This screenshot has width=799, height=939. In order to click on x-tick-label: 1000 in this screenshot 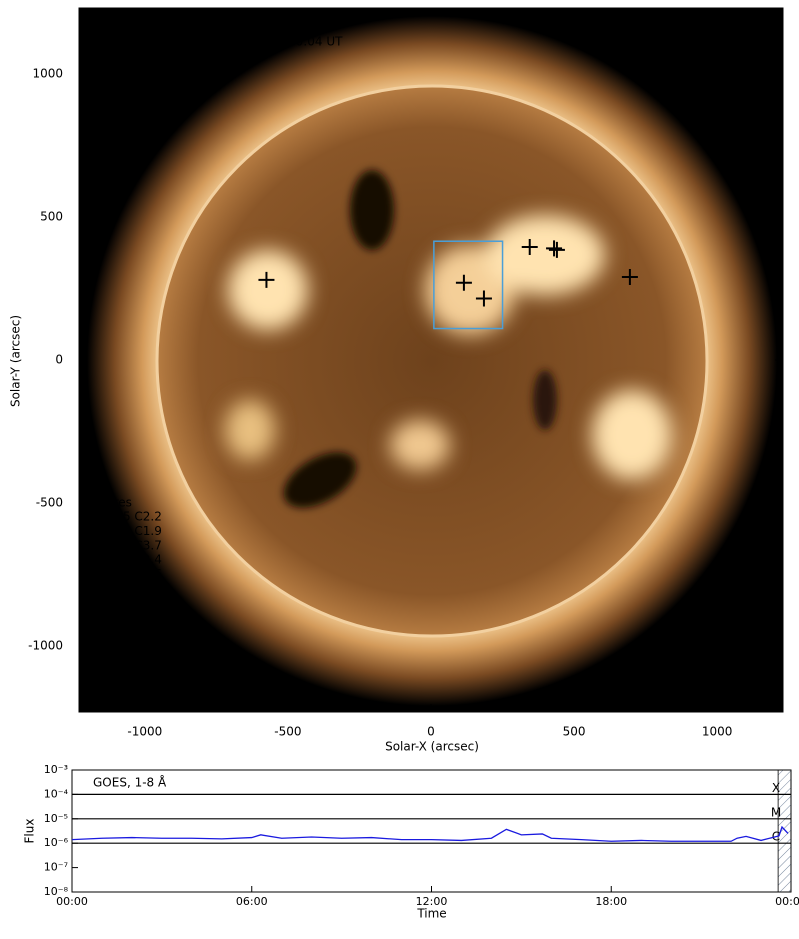, I will do `click(717, 732)`.